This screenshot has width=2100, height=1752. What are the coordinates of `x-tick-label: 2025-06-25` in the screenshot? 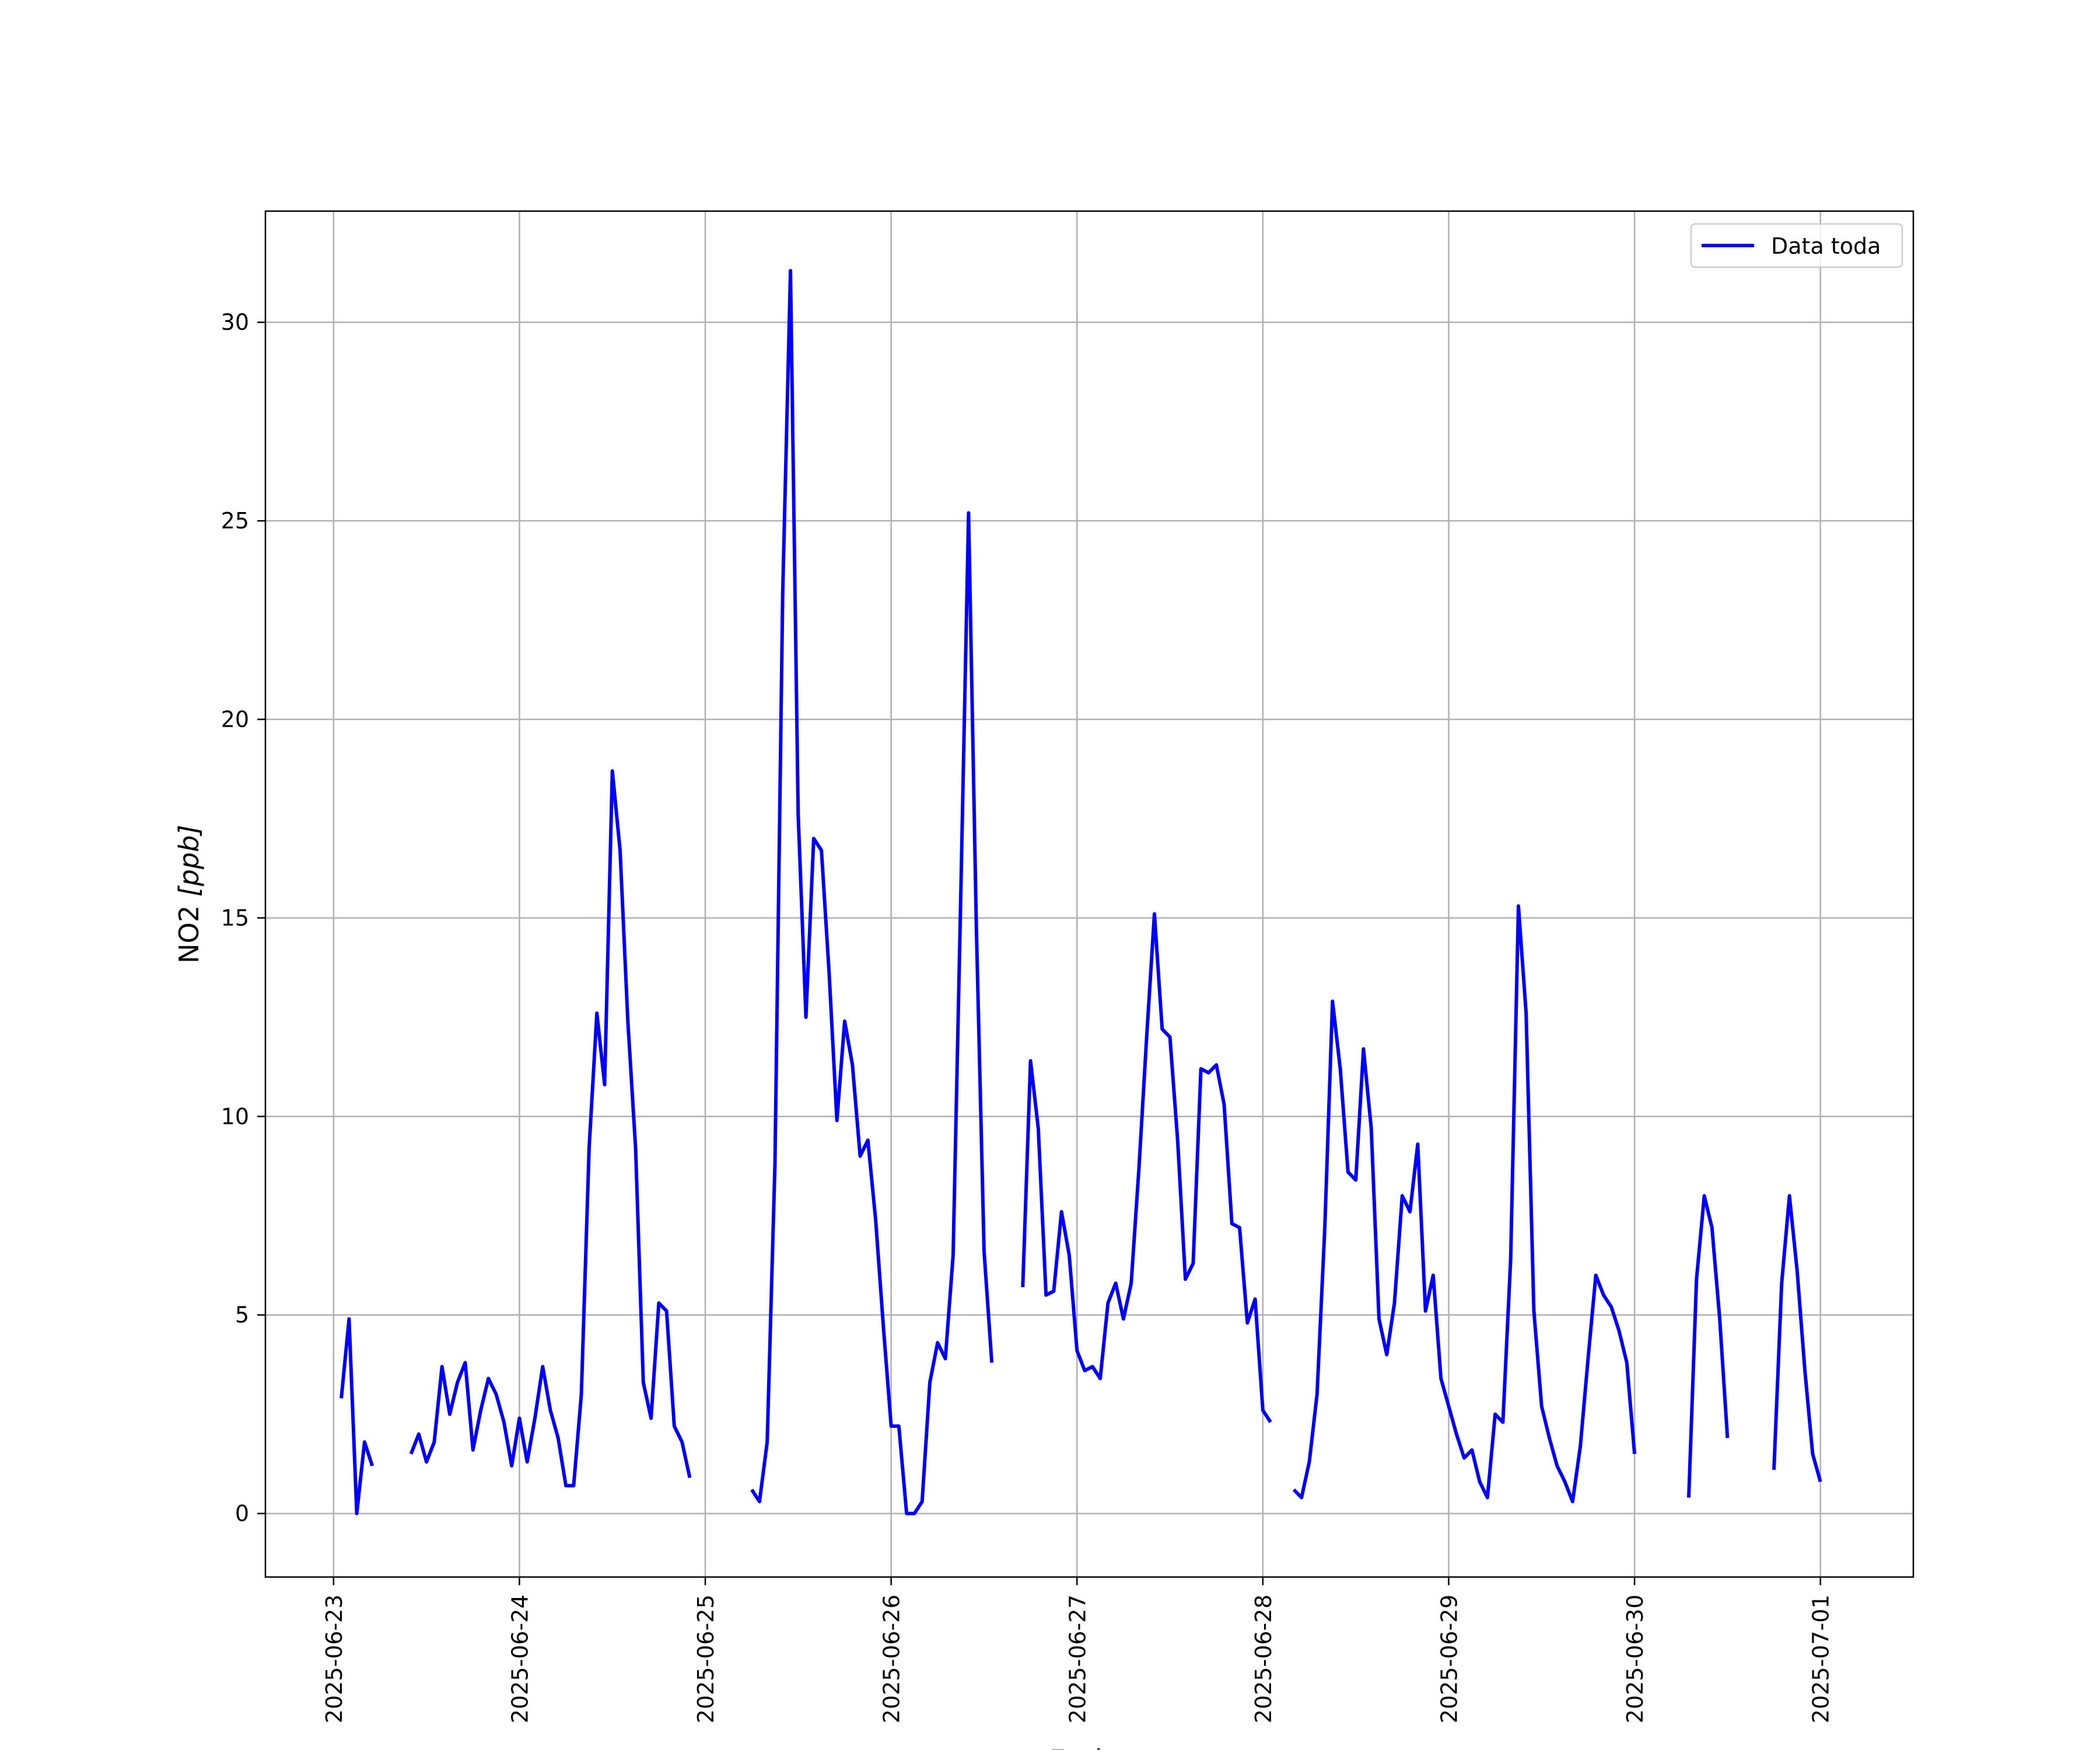 It's located at (706, 1659).